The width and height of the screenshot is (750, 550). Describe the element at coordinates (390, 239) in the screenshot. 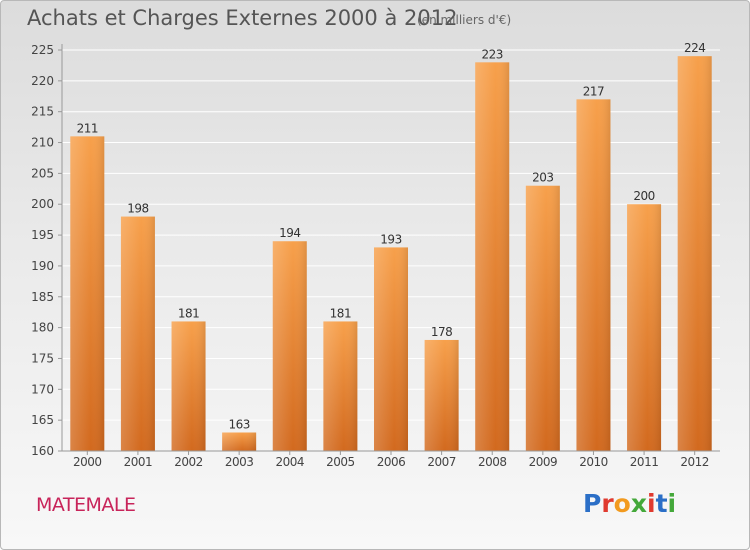

I see `bar-value-label: 193` at that location.